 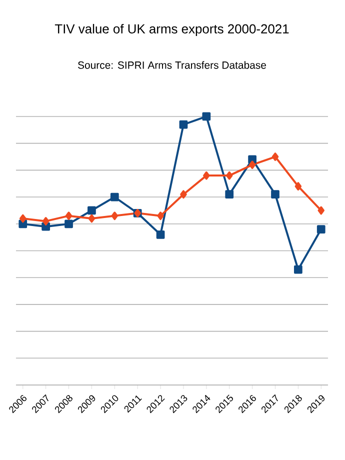 What do you see at coordinates (171, 30) in the screenshot?
I see `chart-title: TIV value of UK arms exports 2000-2021` at bounding box center [171, 30].